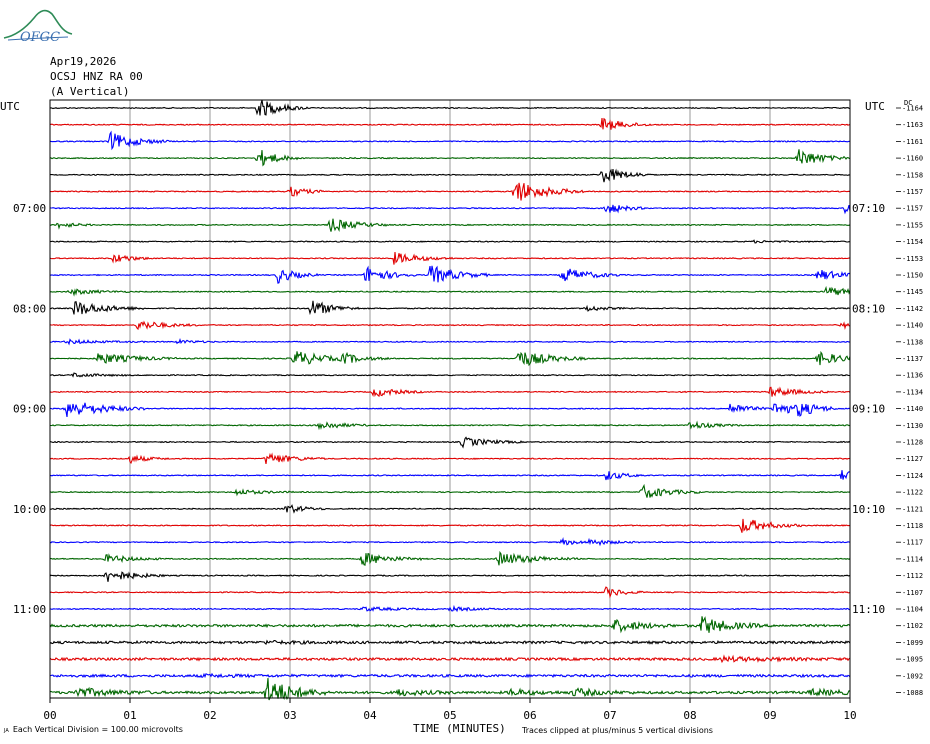  I want to click on utc-right-label: UTC, so click(875, 106).